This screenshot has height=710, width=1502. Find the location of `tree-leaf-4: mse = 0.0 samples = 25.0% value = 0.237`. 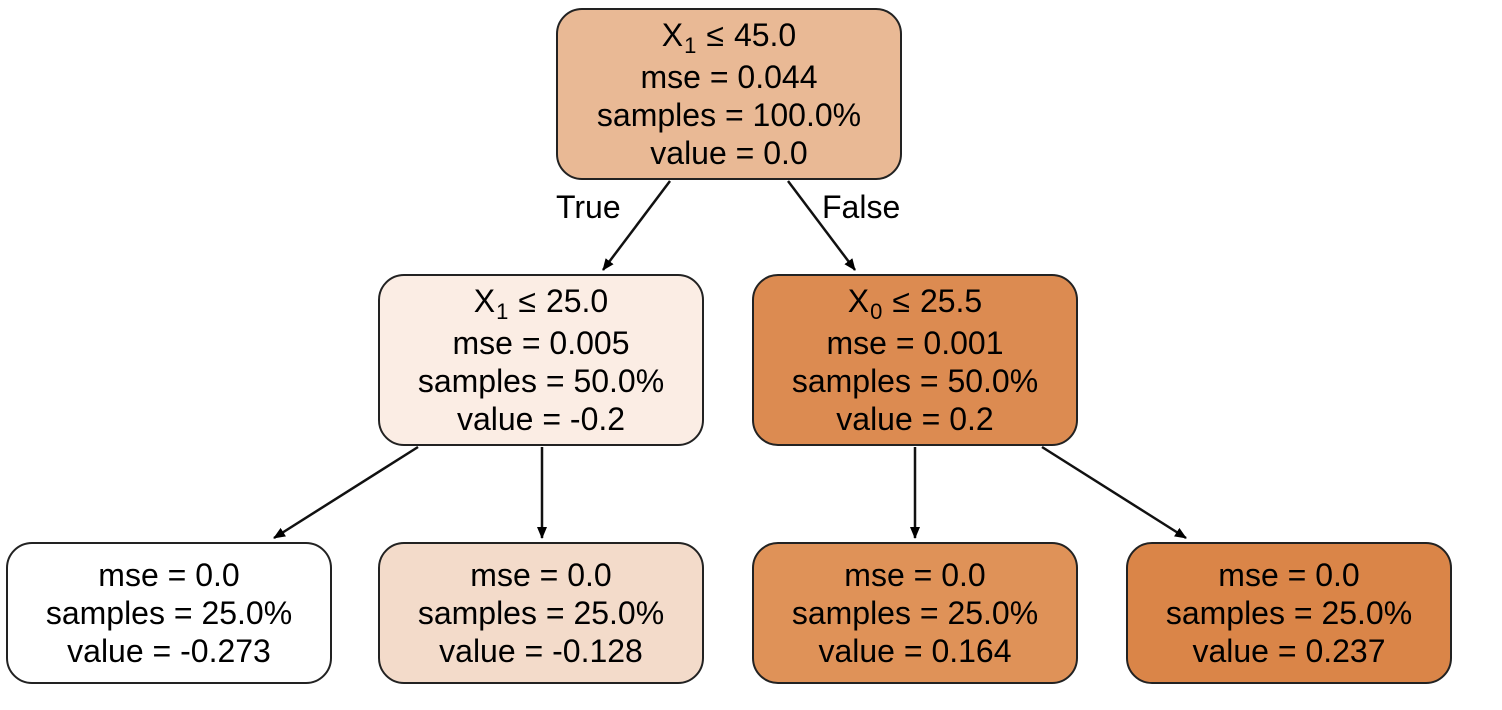

tree-leaf-4: mse = 0.0 samples = 25.0% value = 0.237 is located at coordinates (1289, 613).